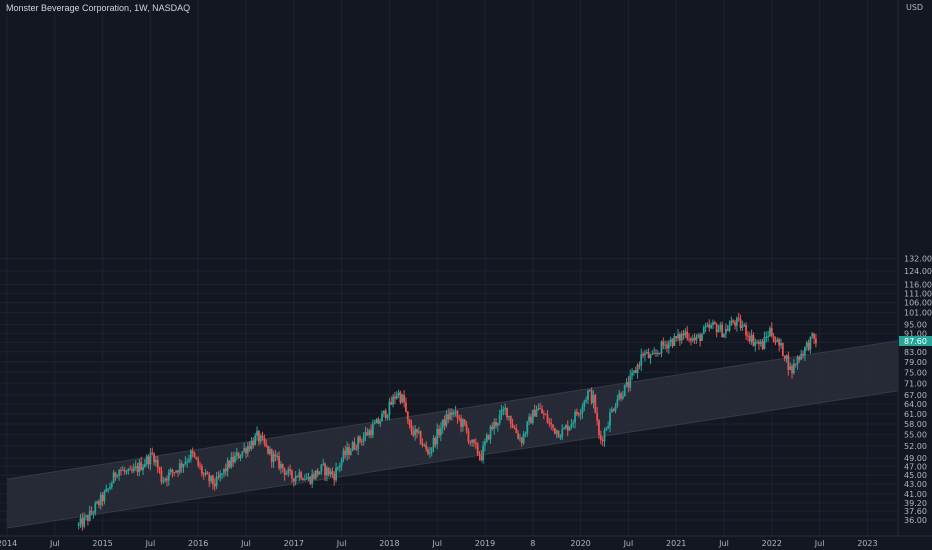 This screenshot has height=550, width=932. I want to click on y-tick-label: 52.00, so click(915, 446).